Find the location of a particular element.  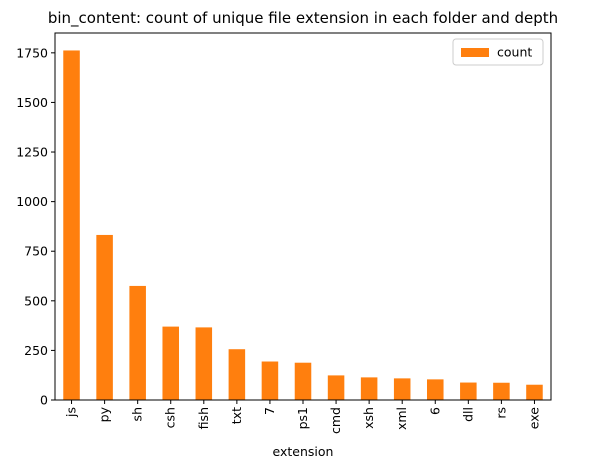

x-tick-label-ps1: ps1 is located at coordinates (302, 418).